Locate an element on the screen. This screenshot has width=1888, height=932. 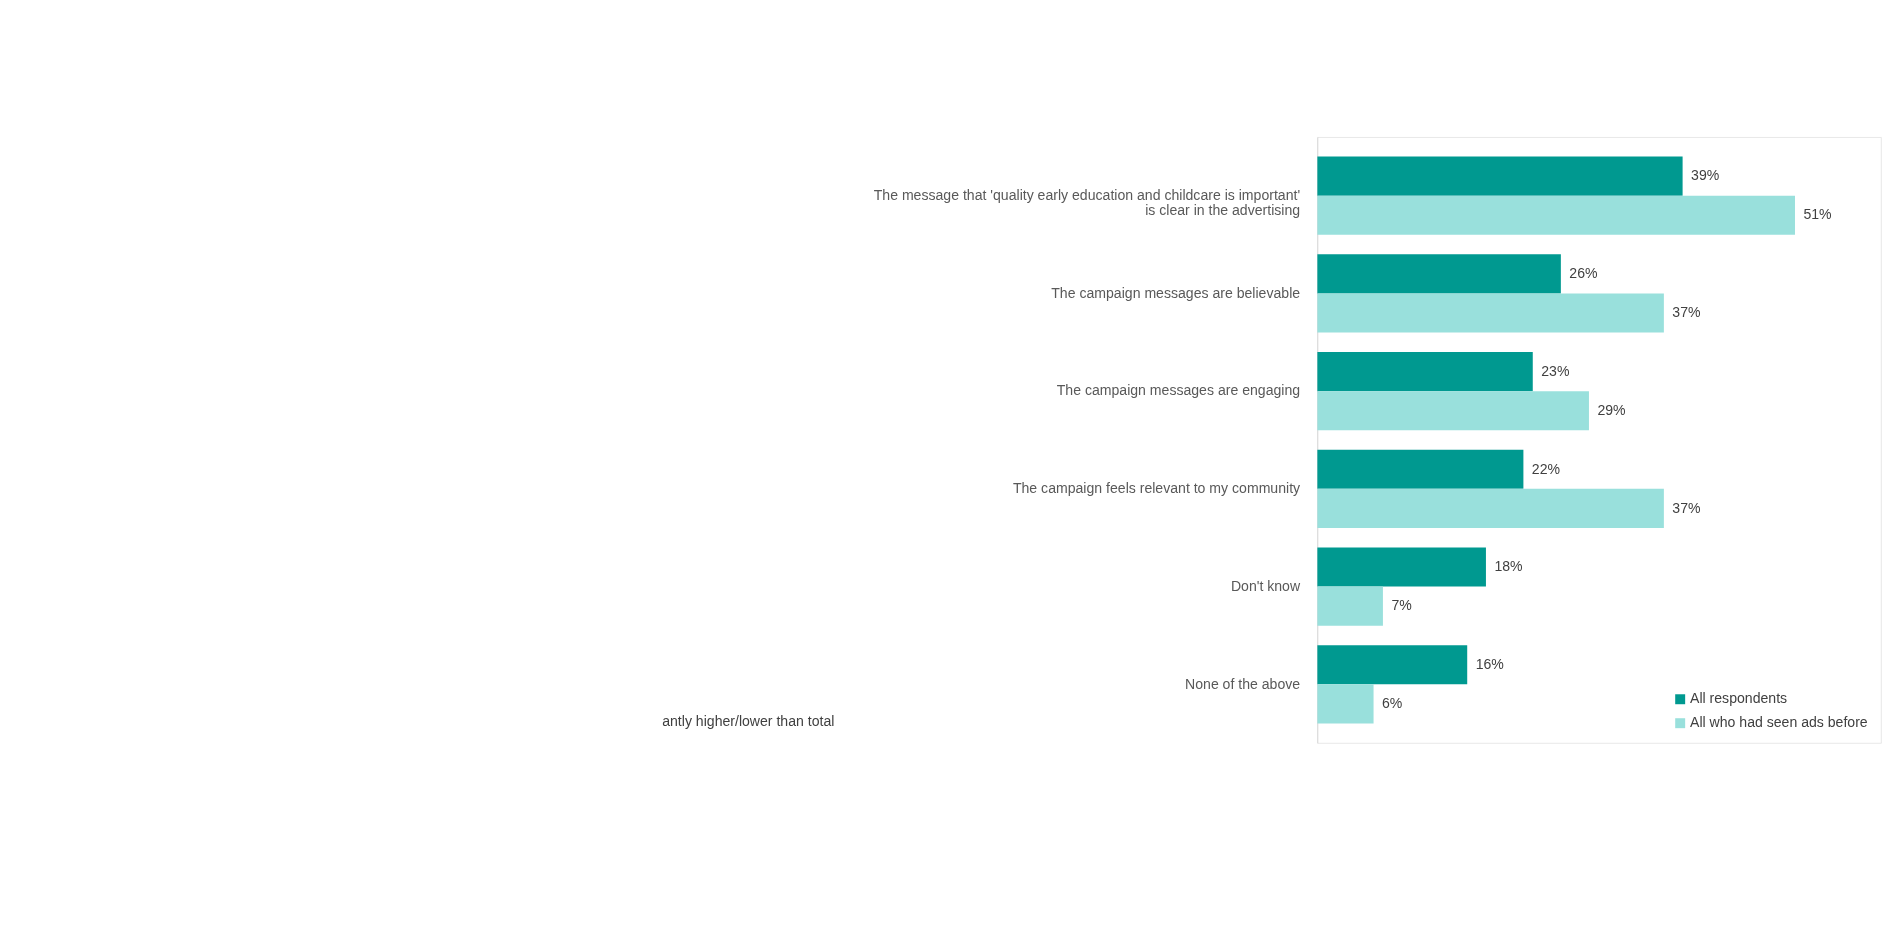
y-tick-label: Don't know is located at coordinates (1265, 585).